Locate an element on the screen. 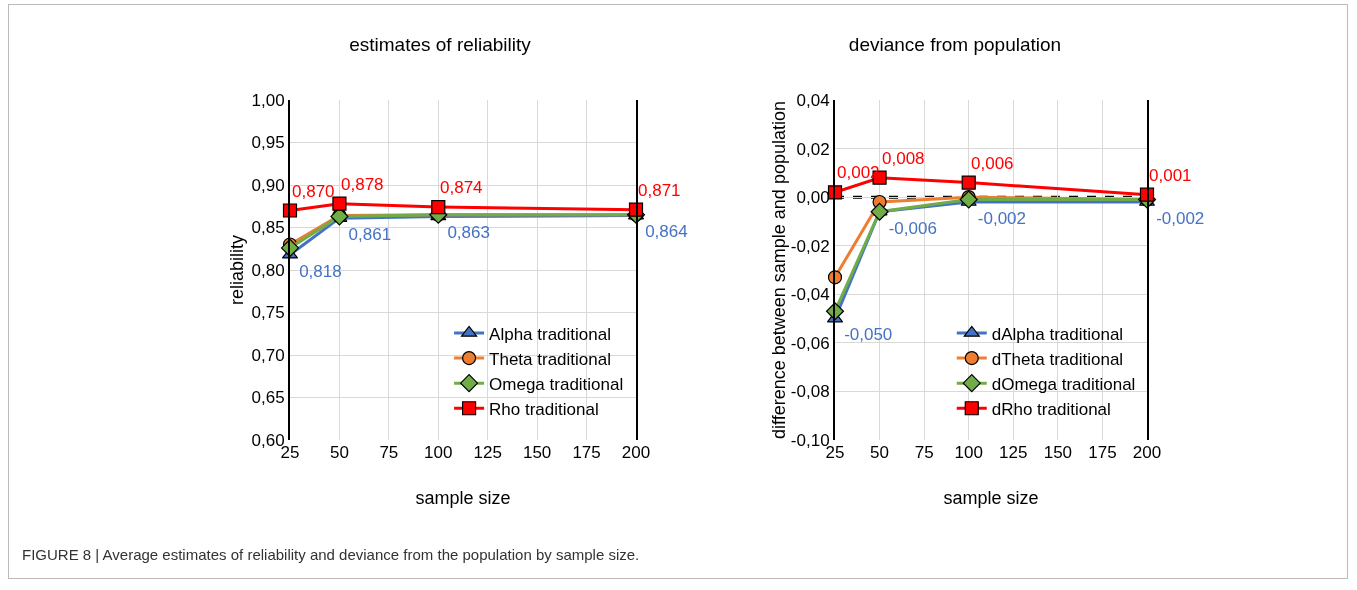  y-tick-label: 0,80 is located at coordinates (268, 270).